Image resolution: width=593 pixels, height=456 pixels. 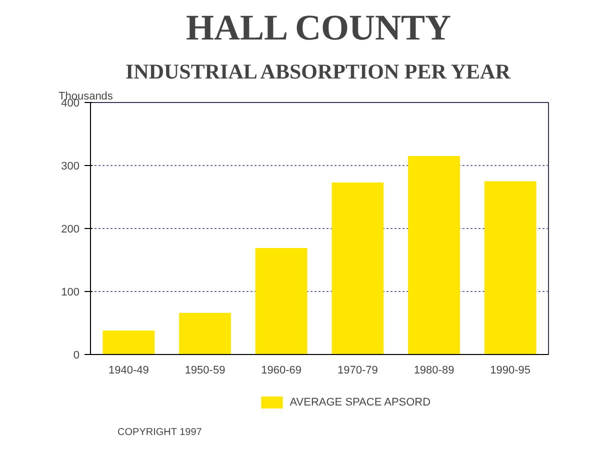 What do you see at coordinates (70, 292) in the screenshot?
I see `y-tick-label: 100` at bounding box center [70, 292].